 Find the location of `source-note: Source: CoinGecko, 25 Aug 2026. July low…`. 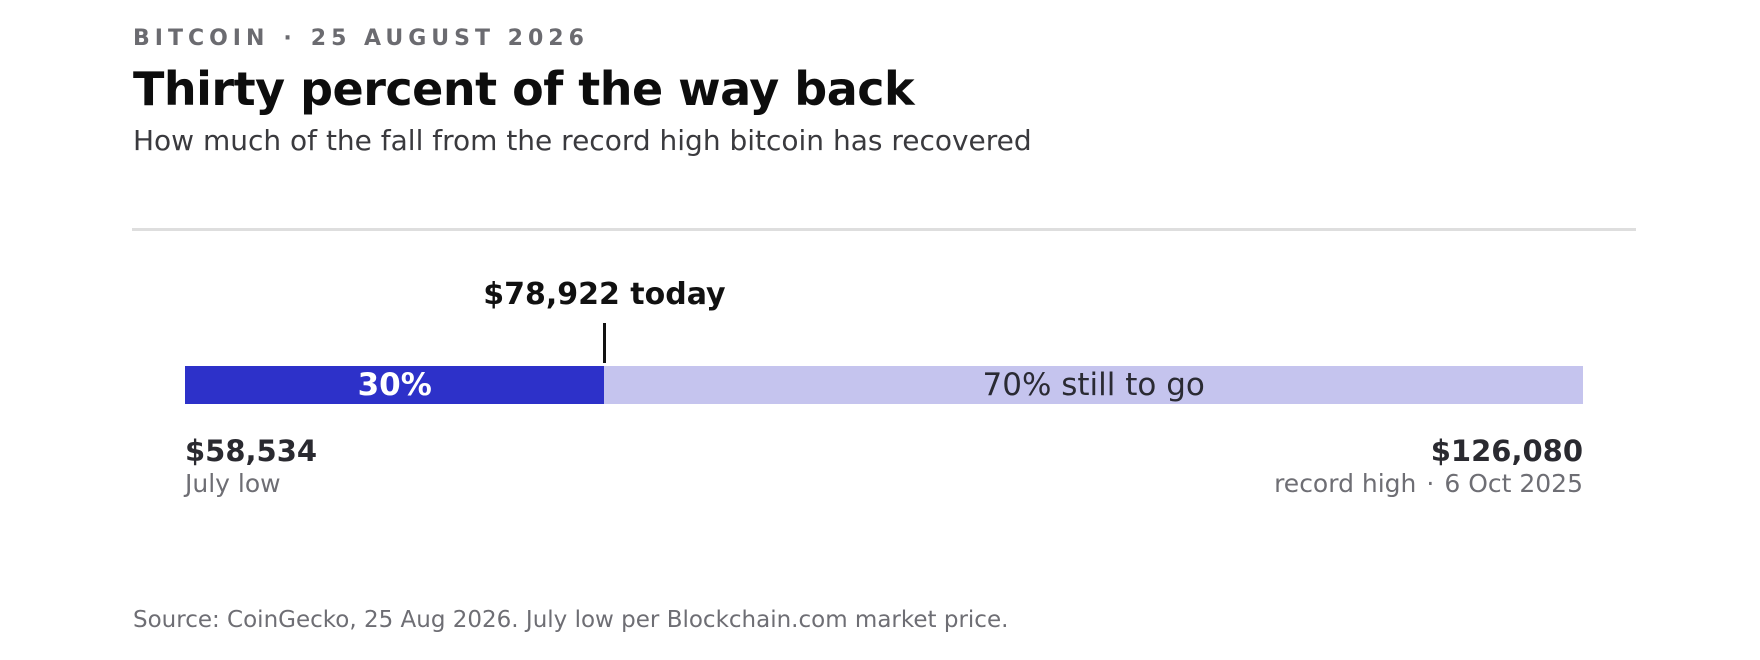

source-note: Source: CoinGecko, 25 Aug 2026. July low… is located at coordinates (571, 620).